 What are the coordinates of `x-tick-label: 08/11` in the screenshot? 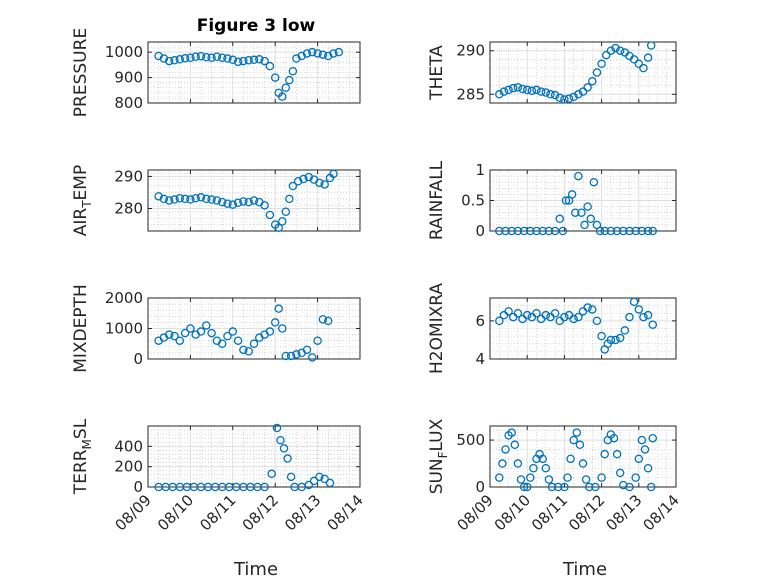 It's located at (549, 512).